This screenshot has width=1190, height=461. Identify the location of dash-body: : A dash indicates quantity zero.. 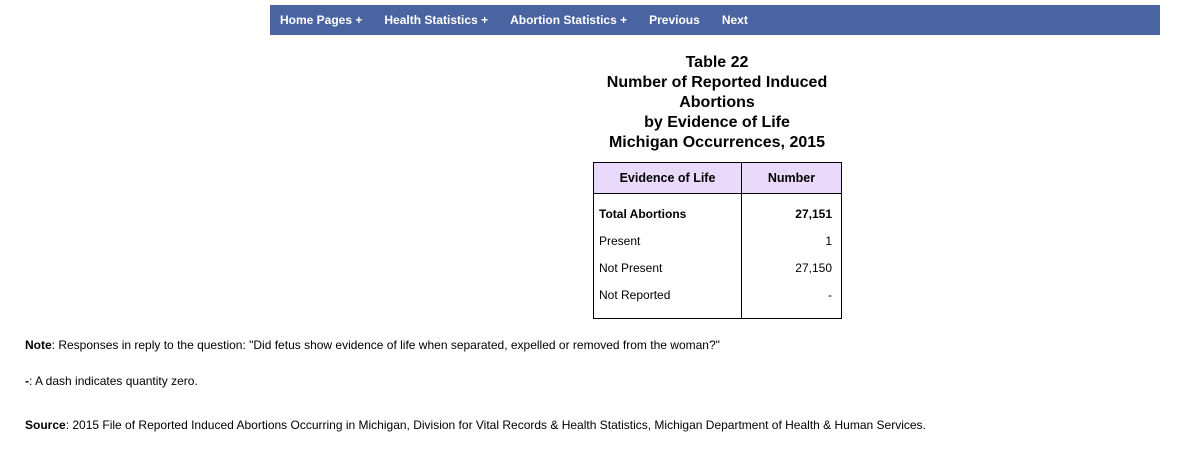
(113, 381).